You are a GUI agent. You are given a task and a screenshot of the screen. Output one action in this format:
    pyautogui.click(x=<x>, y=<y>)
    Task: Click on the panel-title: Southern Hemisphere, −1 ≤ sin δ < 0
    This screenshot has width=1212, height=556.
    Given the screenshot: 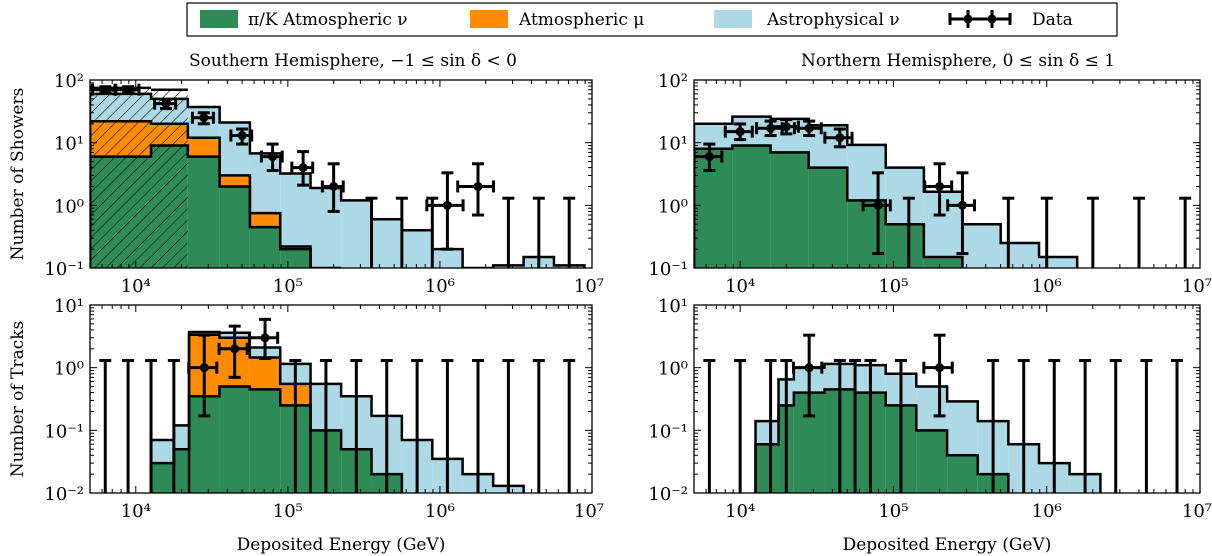 What is the action you would take?
    pyautogui.click(x=353, y=61)
    